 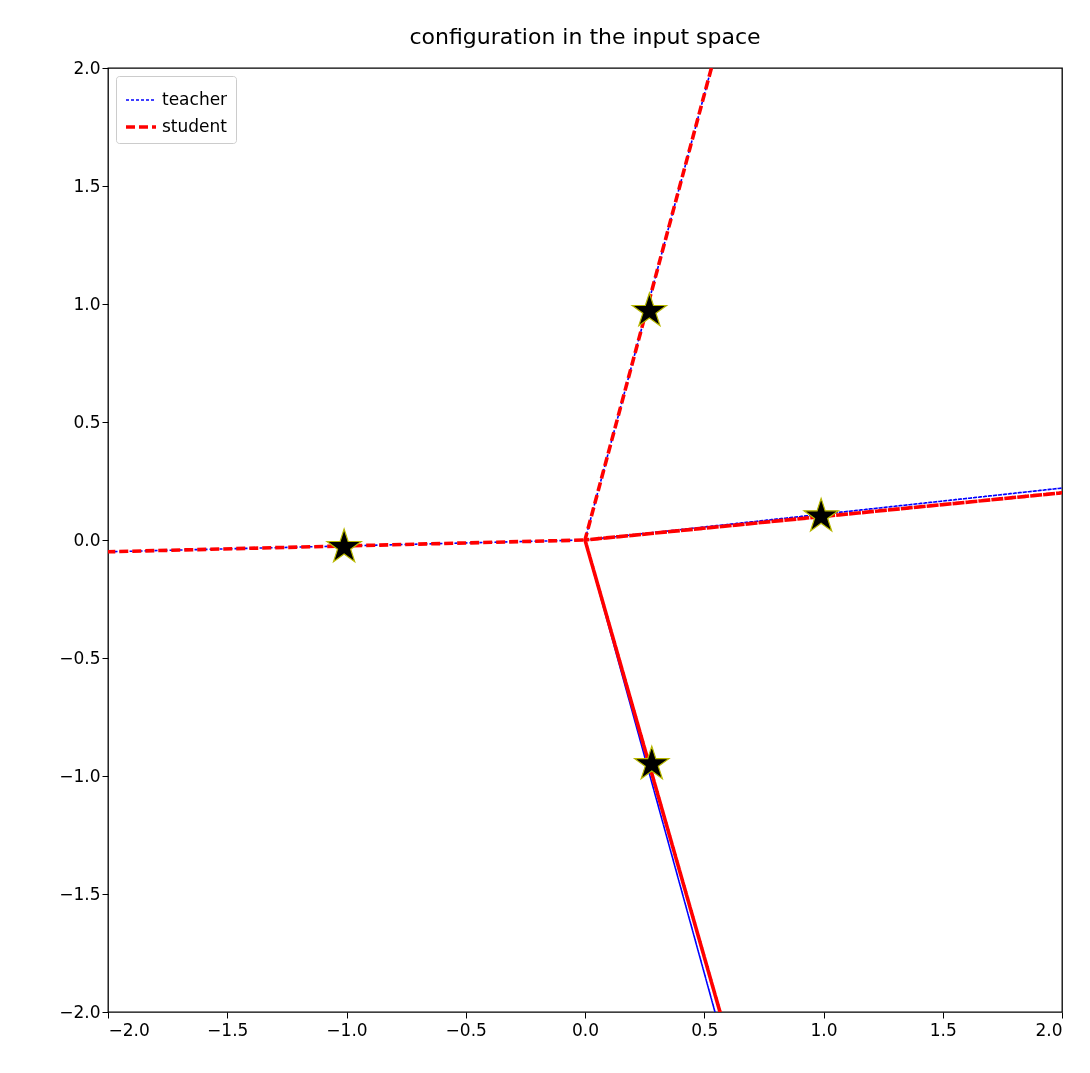 What do you see at coordinates (228, 1029) in the screenshot?
I see `x-tick-label: −1.5` at bounding box center [228, 1029].